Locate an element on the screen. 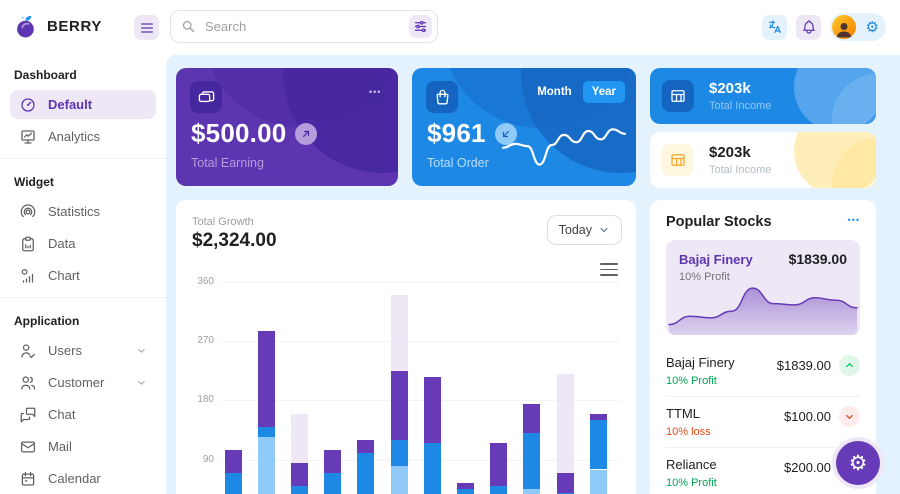 This screenshot has width=900, height=494. total-growth-label: Total Growth is located at coordinates (223, 222).